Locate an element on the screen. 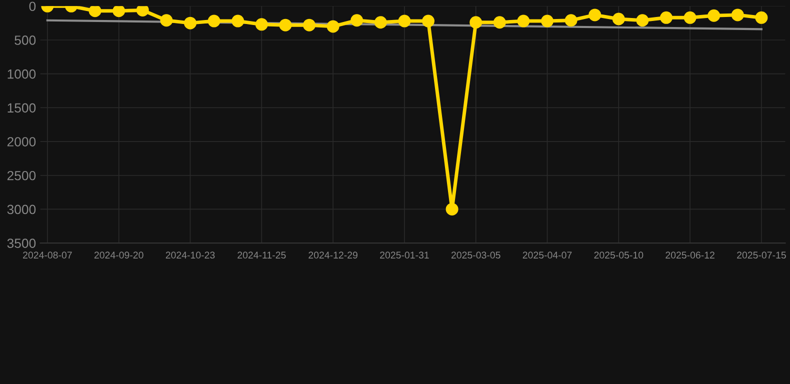 Image resolution: width=790 pixels, height=384 pixels. y-tick-label: 0 is located at coordinates (32, 7).